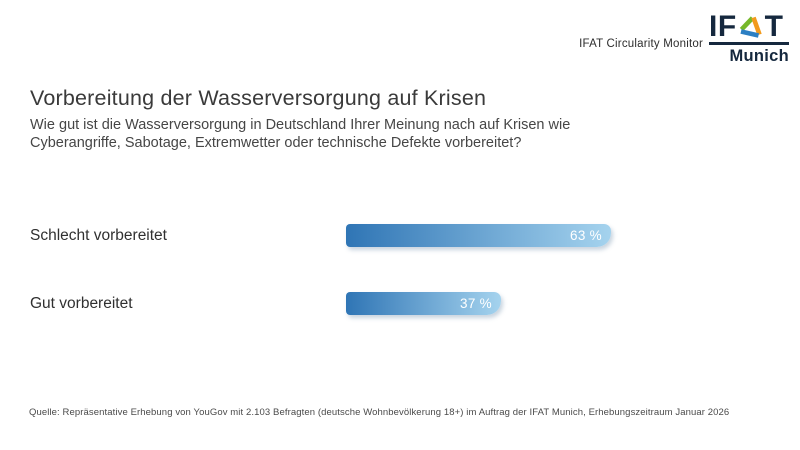 This screenshot has width=800, height=450. What do you see at coordinates (723, 26) in the screenshot?
I see `logo-word-start: IF` at bounding box center [723, 26].